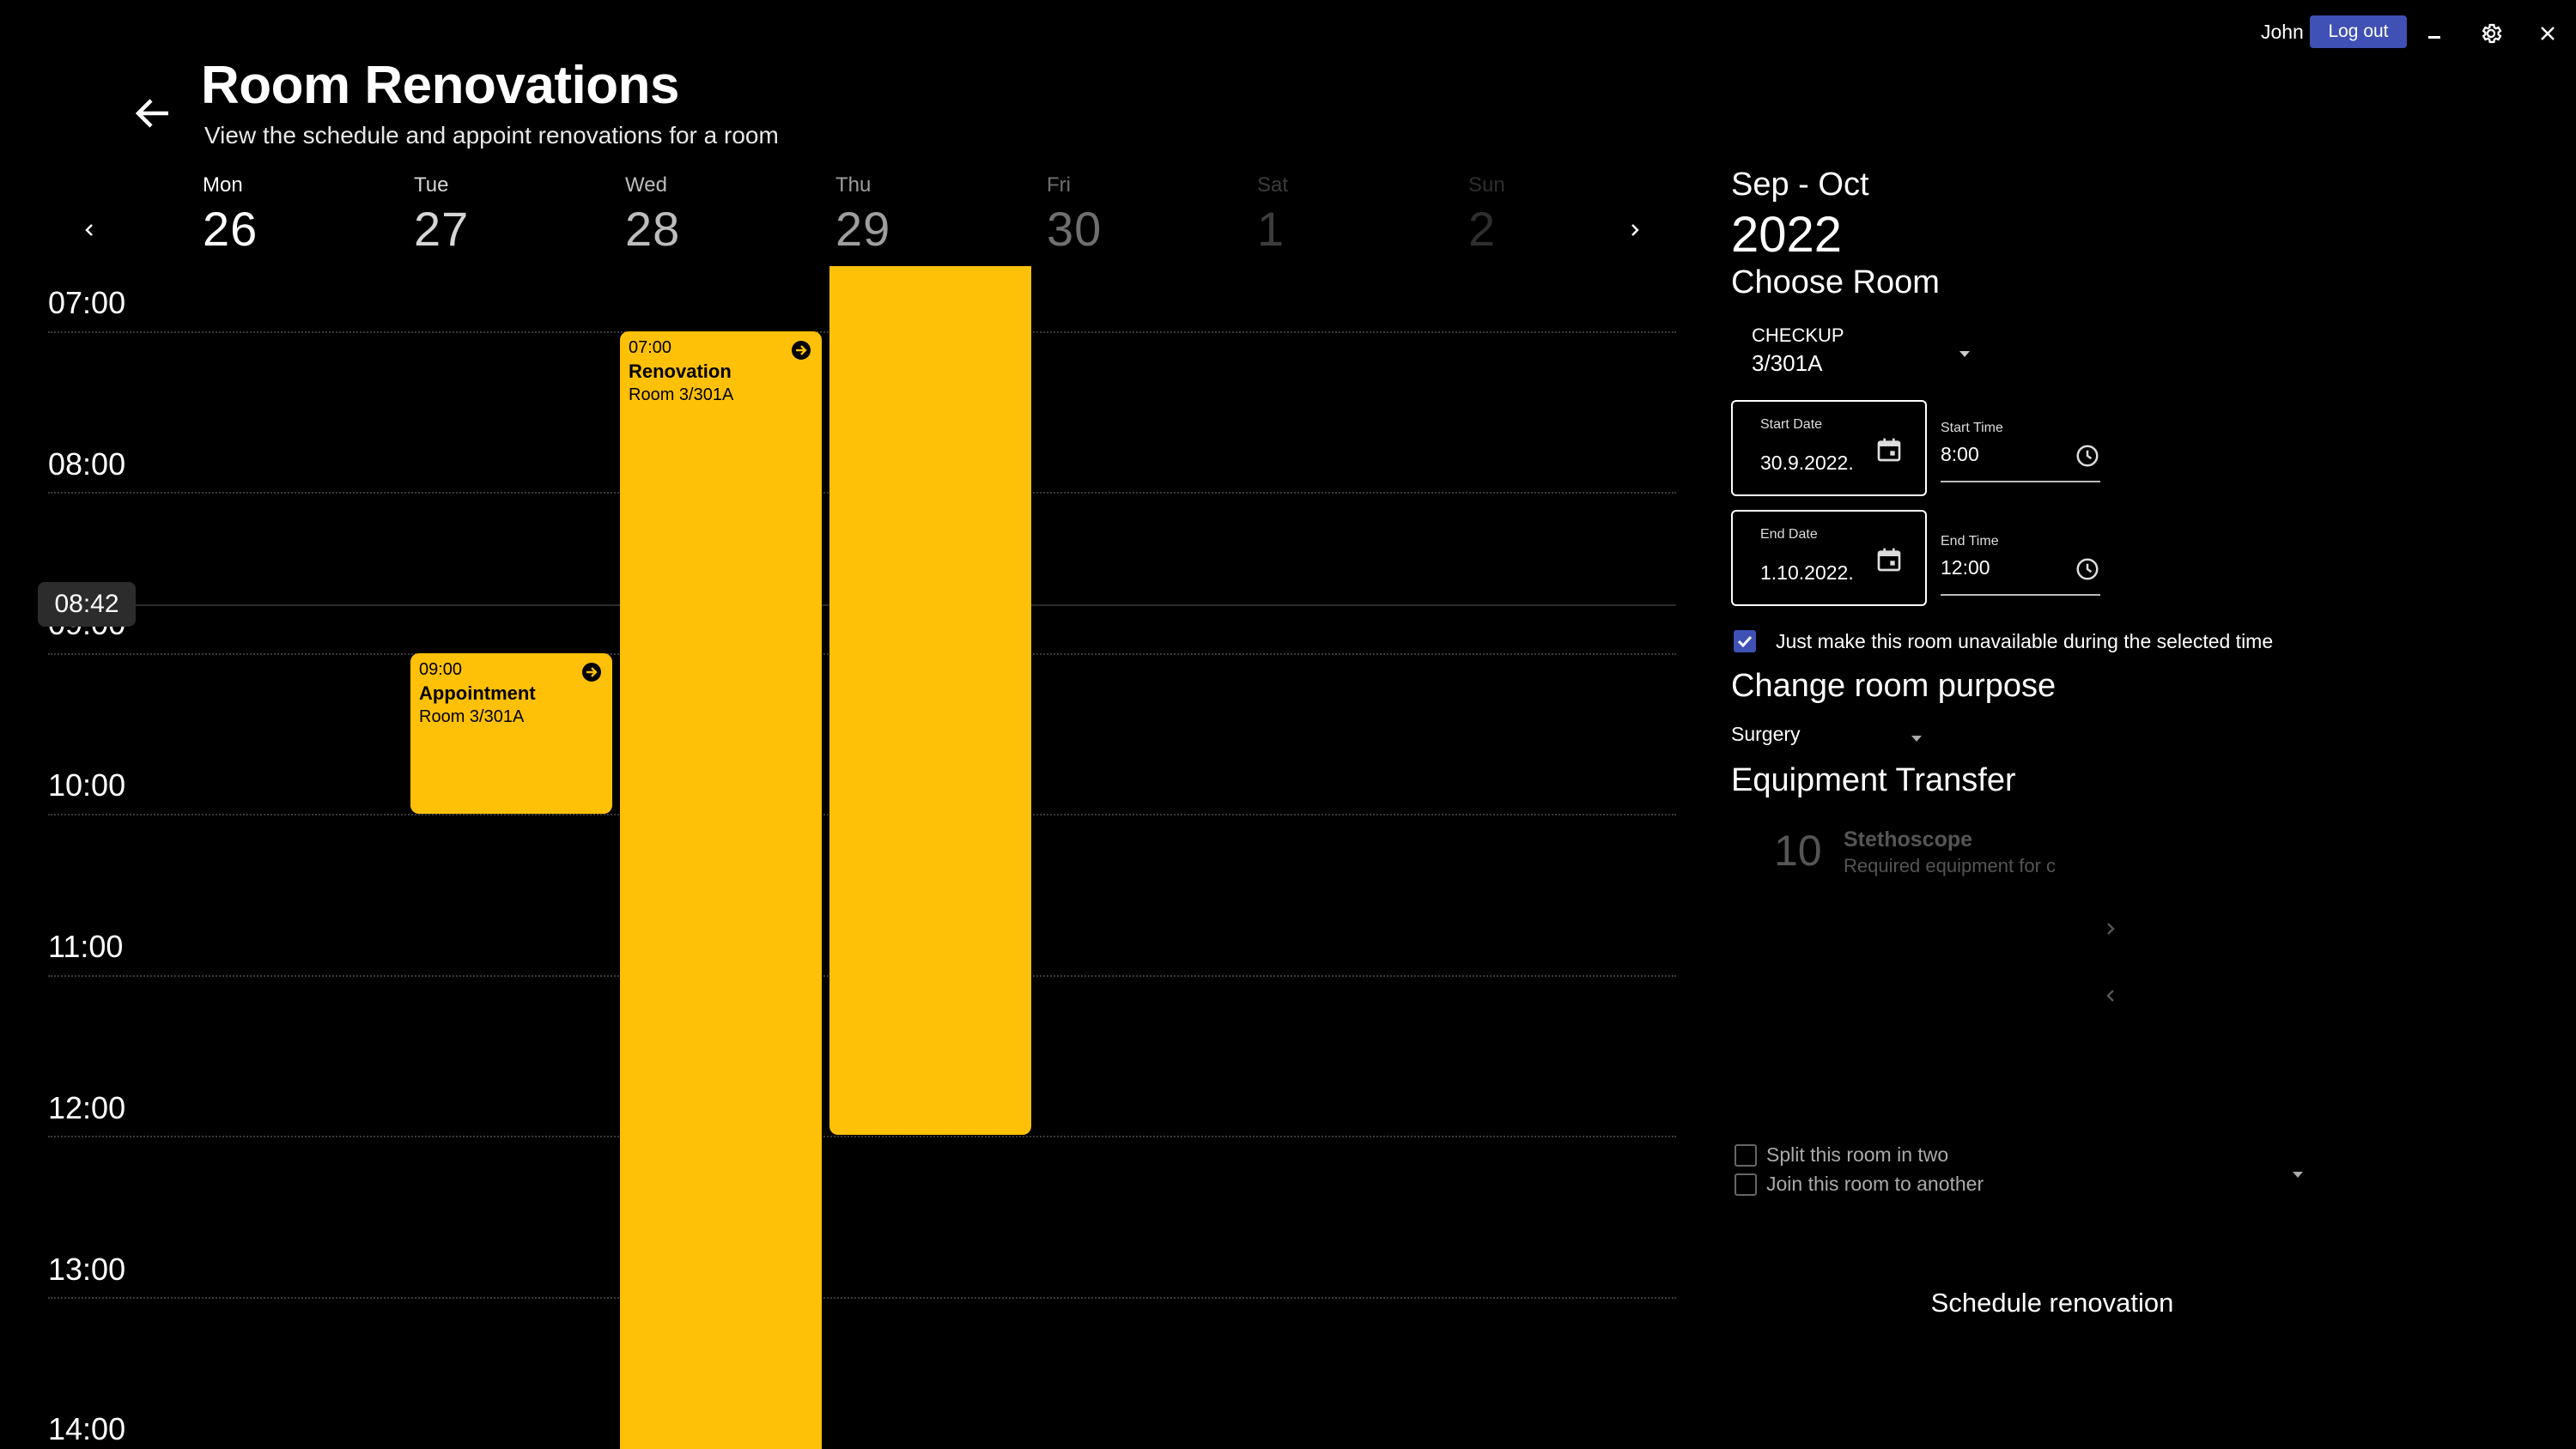  I want to click on year: 2022, so click(1787, 235).